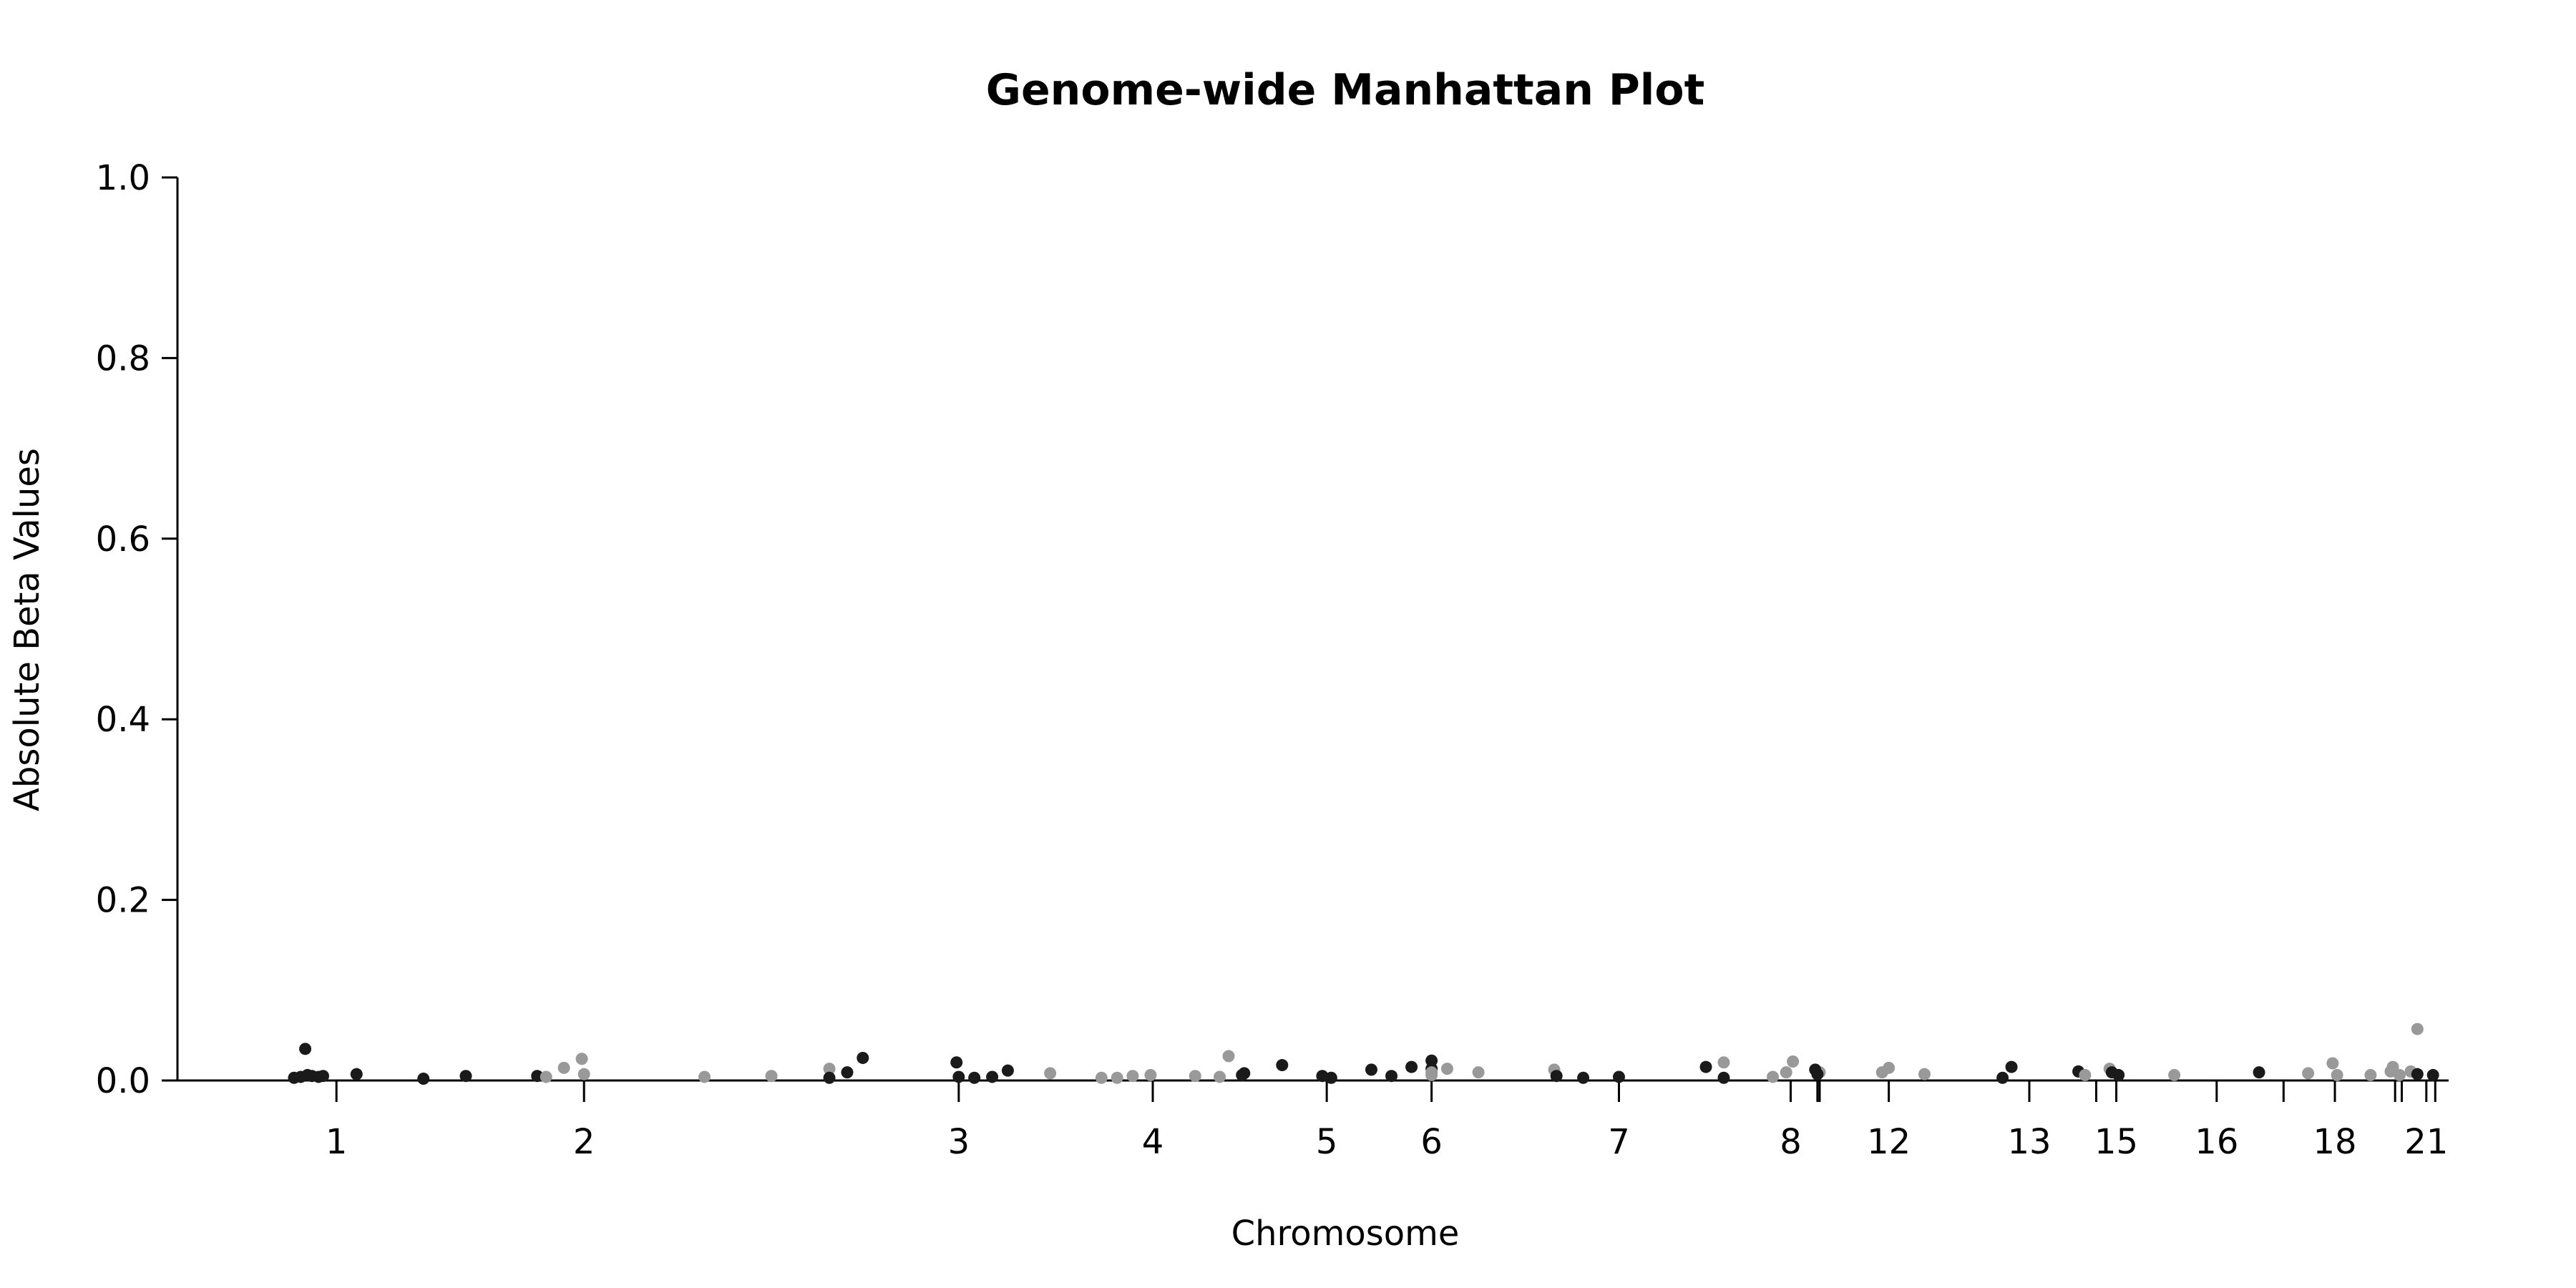 The height and width of the screenshot is (1288, 2576). I want to click on x-tick-label: 4, so click(1153, 1142).